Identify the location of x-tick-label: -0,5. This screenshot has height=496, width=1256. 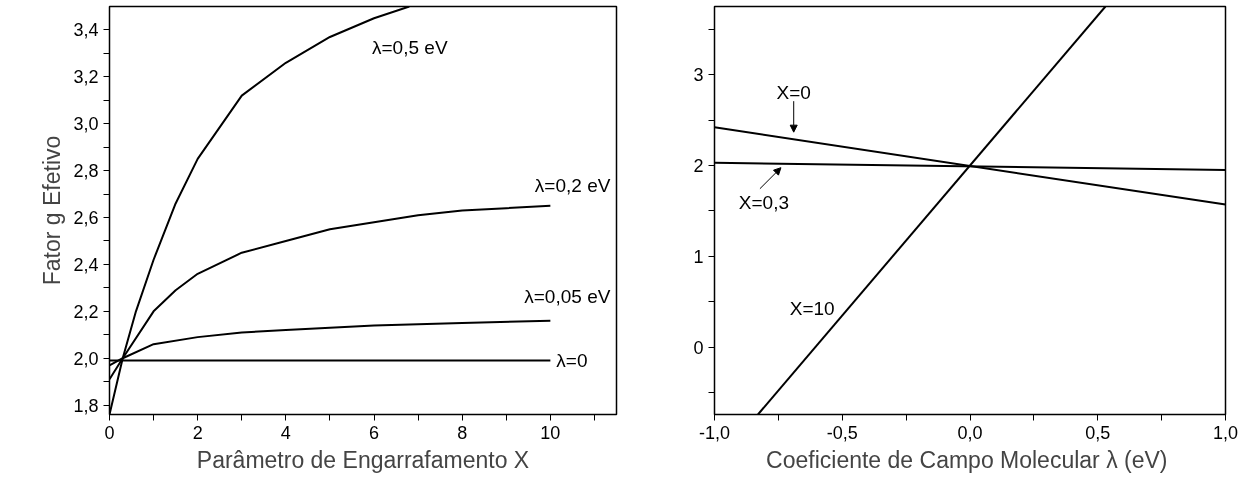
(842, 432).